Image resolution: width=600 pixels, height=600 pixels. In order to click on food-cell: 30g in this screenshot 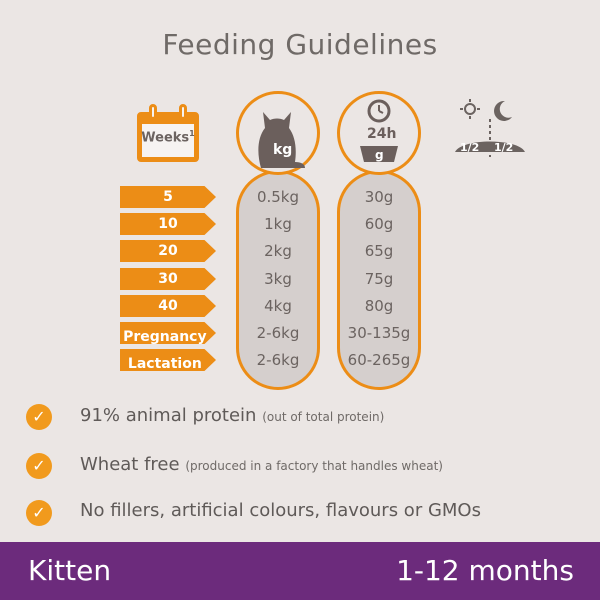, I will do `click(379, 197)`.